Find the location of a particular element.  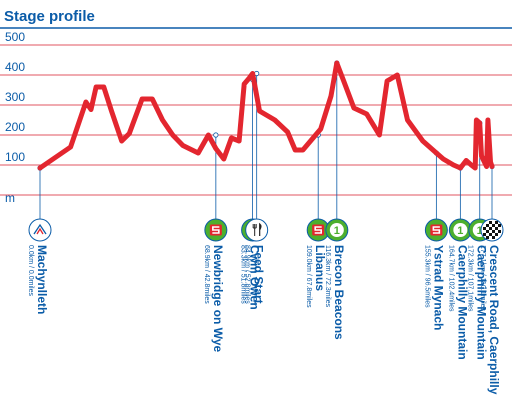

finish-flag-icon is located at coordinates (492, 230).